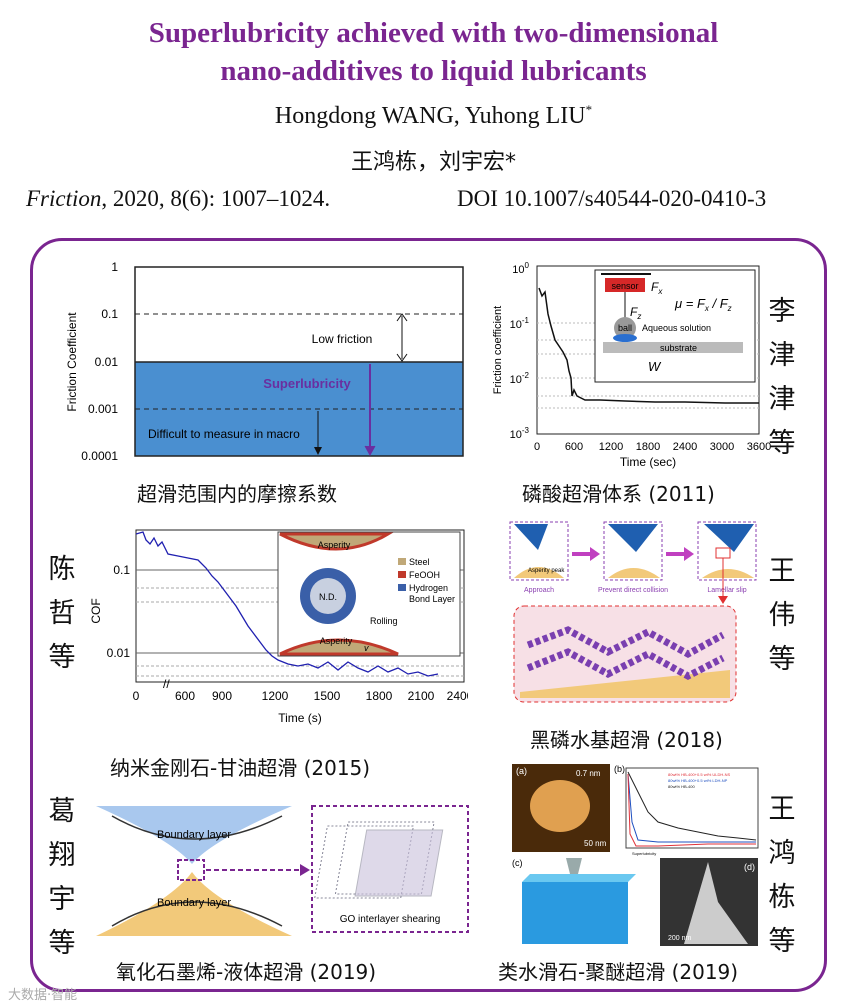  I want to click on series-uldh-ns, so click(691, 810).